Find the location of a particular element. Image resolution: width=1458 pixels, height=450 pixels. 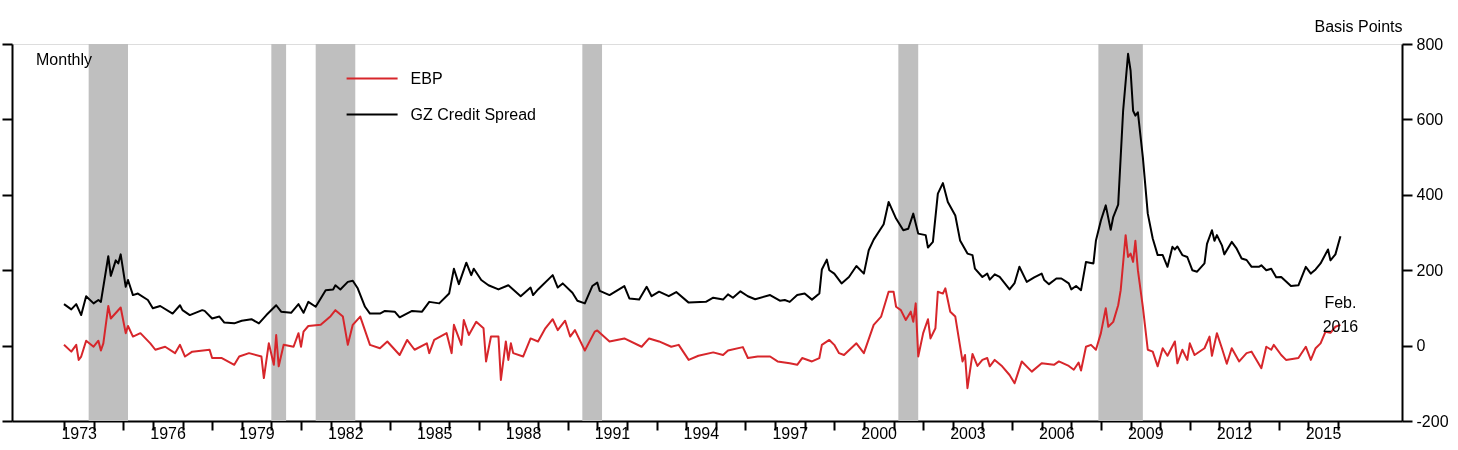

x-tick-label: 1982 is located at coordinates (346, 433).